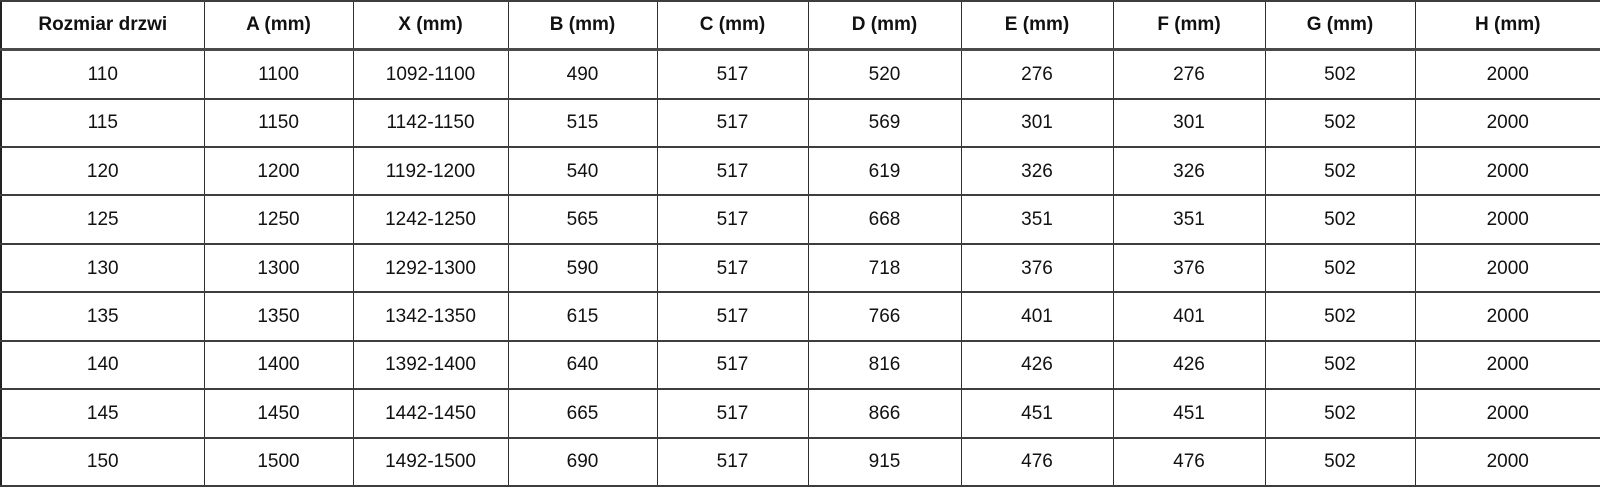  I want to click on table-cell: 376, so click(1189, 268).